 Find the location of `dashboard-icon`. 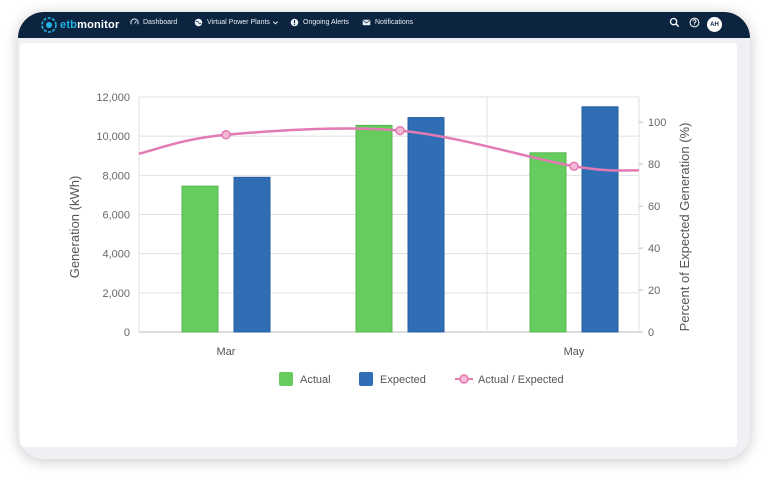

dashboard-icon is located at coordinates (134, 21).